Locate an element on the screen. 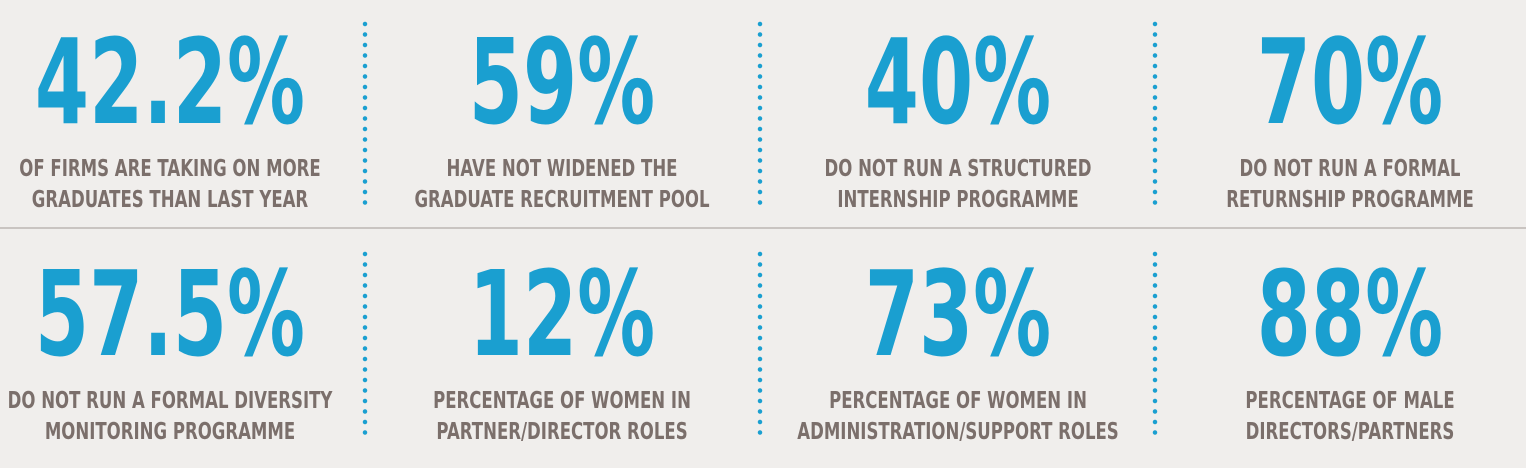  stat-label: GRADUATE RECRUITMENT POOL is located at coordinates (561, 199).